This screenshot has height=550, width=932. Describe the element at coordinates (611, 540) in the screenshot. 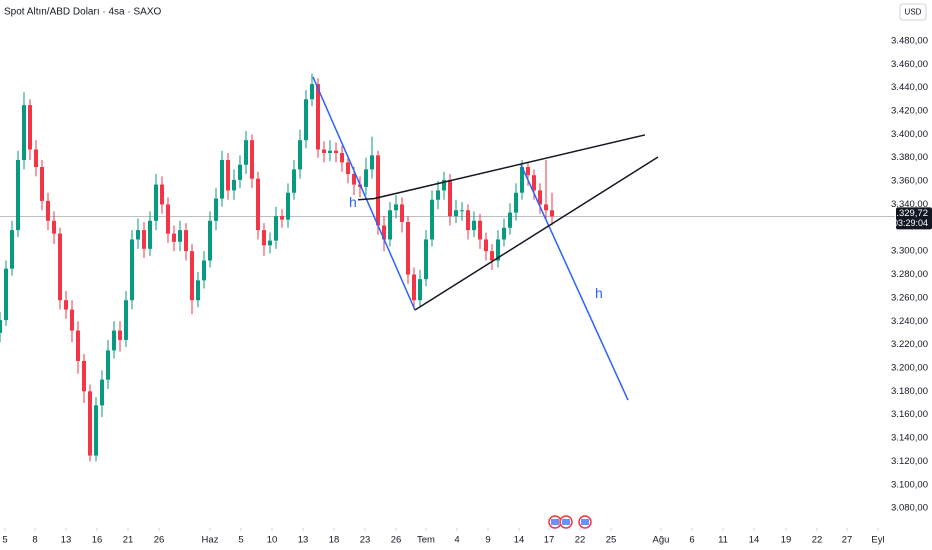

I see `x-tick-label: 25` at that location.